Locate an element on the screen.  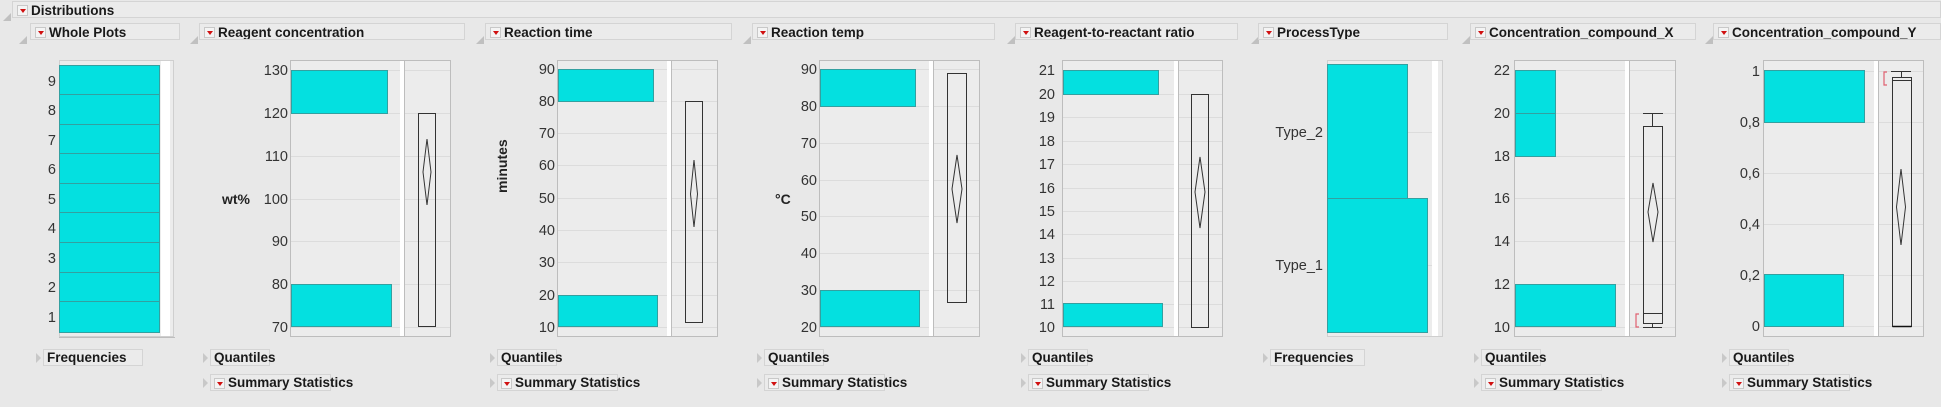
frequencies-outline-process-type: Frequencies is located at coordinates (1317, 357).